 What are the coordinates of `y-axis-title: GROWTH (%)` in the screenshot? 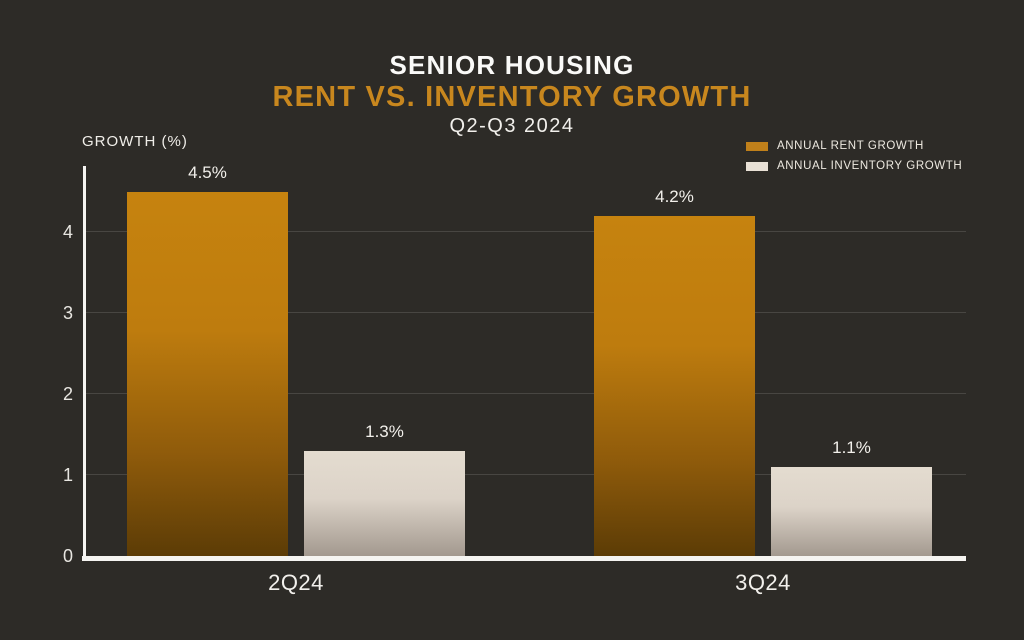 It's located at (135, 141).